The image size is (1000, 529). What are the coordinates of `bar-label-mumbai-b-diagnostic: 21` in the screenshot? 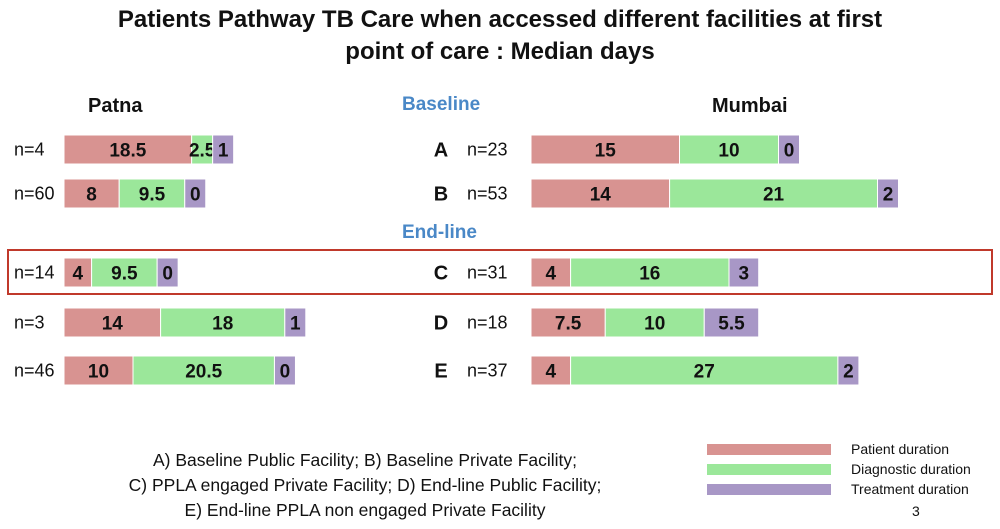 It's located at (774, 195).